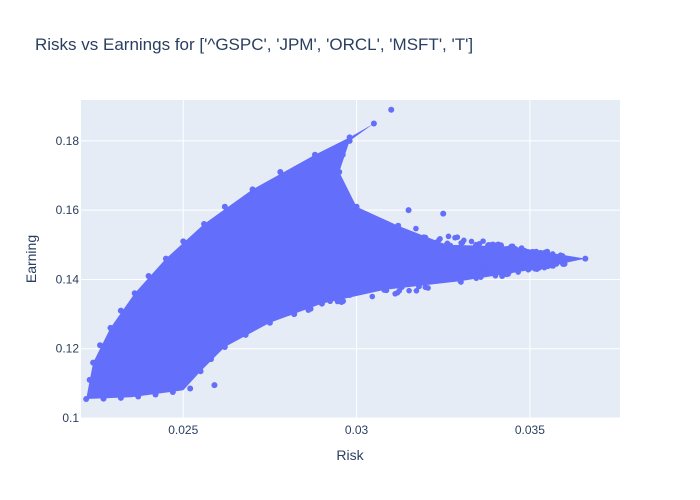 This screenshot has width=700, height=500. Describe the element at coordinates (68, 279) in the screenshot. I see `y-tick-label: 0.14` at that location.